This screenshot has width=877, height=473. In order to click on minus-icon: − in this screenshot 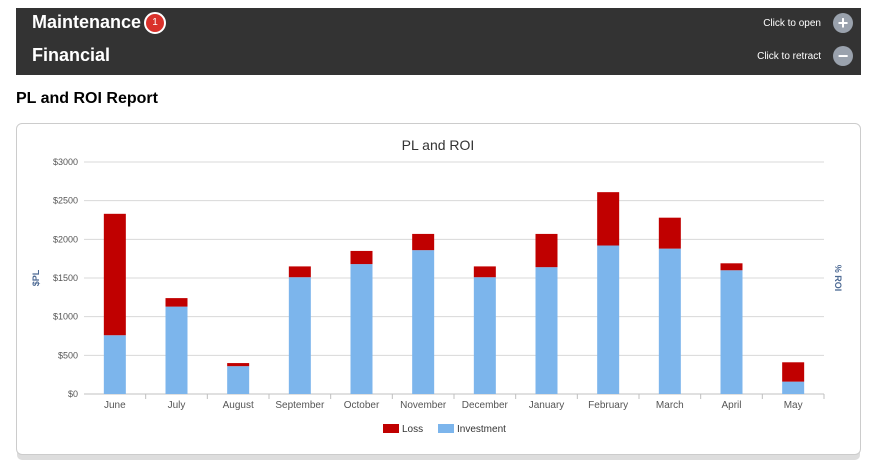, I will do `click(843, 56)`.